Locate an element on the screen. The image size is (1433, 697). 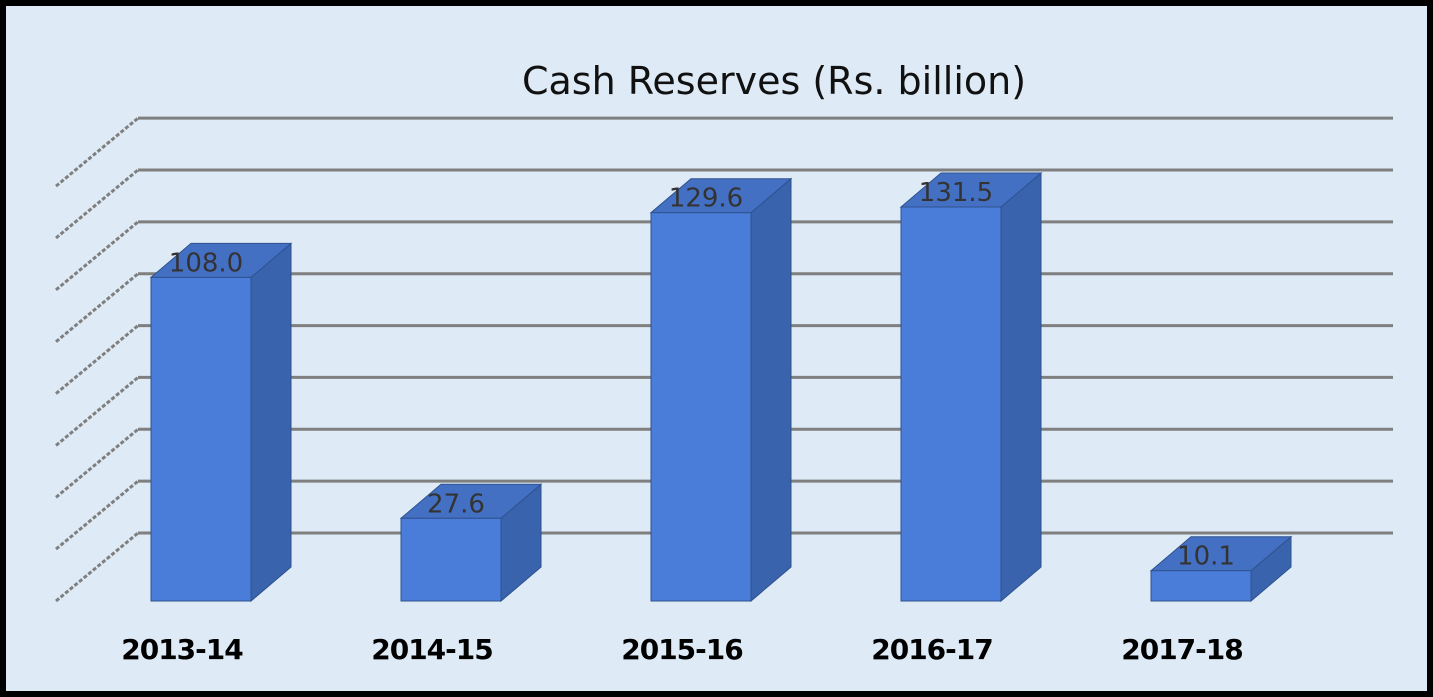
value-label: 27.6 is located at coordinates (456, 504).